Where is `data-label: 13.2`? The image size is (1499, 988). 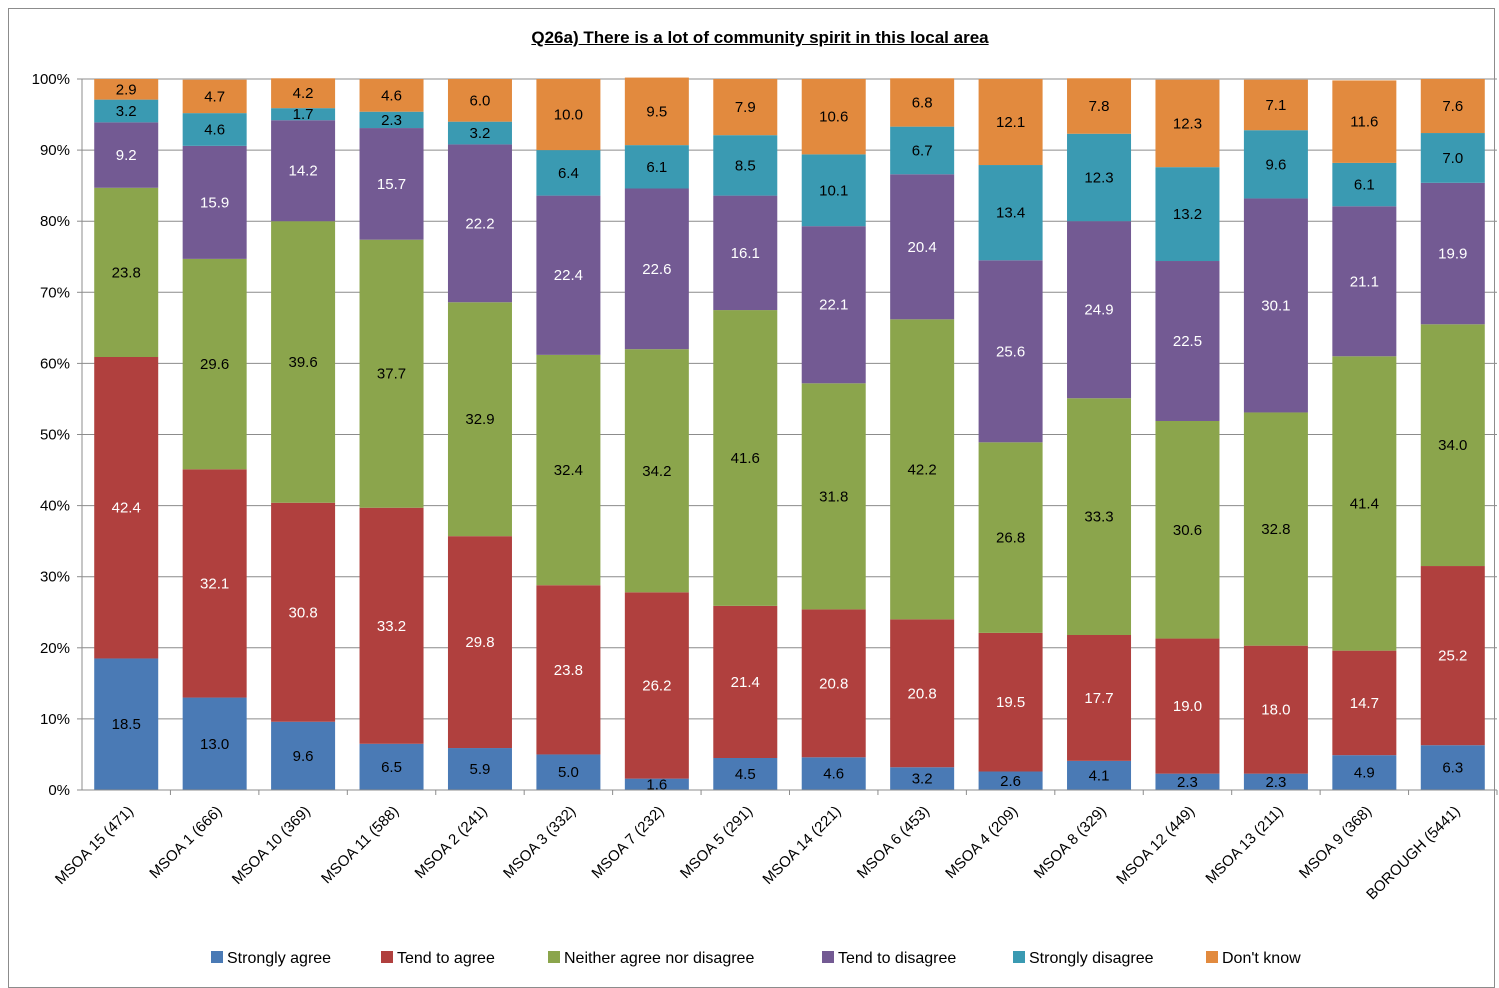
data-label: 13.2 is located at coordinates (1187, 214).